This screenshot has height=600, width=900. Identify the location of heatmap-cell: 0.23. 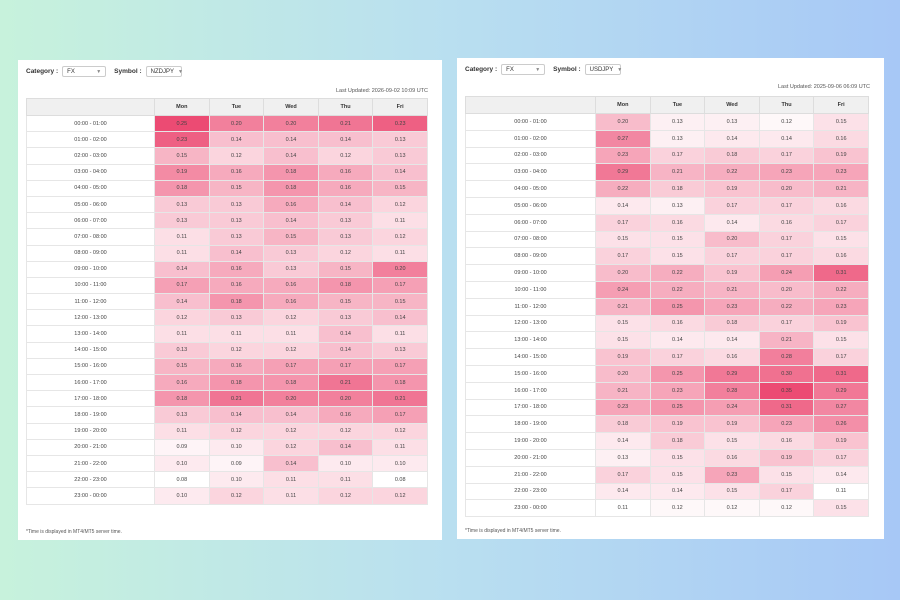
(182, 140).